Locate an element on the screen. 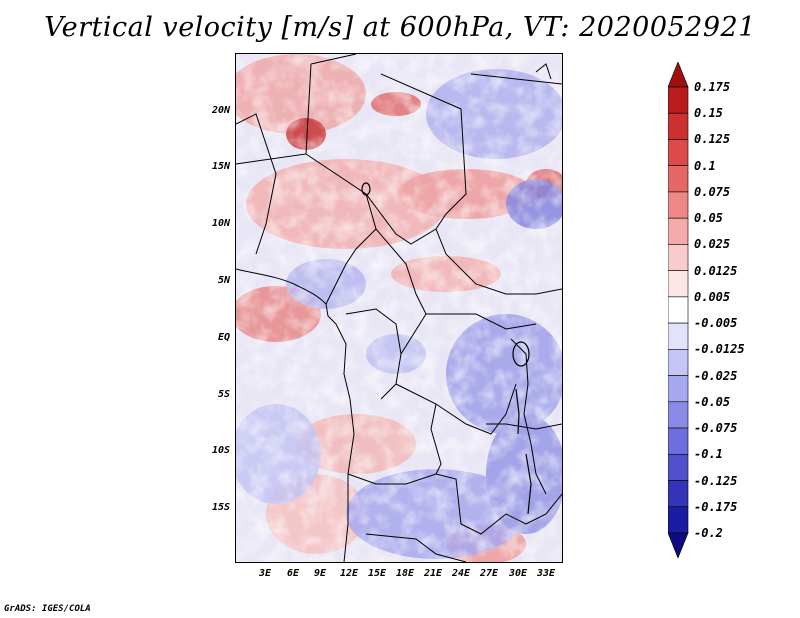 The image size is (800, 618). colorbar-level-label: 0.05 is located at coordinates (708, 218).